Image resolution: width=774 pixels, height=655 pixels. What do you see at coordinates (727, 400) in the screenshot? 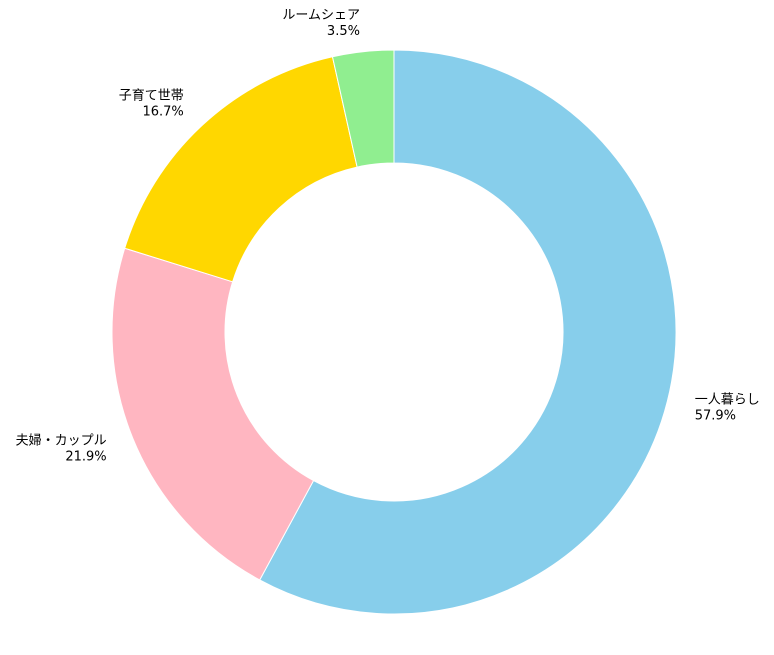
I see `slice-label: 一人暮らし` at bounding box center [727, 400].